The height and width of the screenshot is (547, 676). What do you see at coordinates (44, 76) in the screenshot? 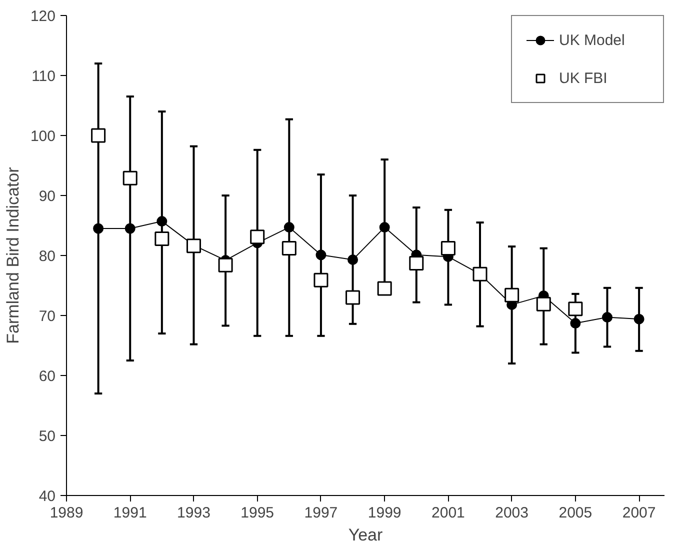
I see `y-tick-label: 110` at bounding box center [44, 76].